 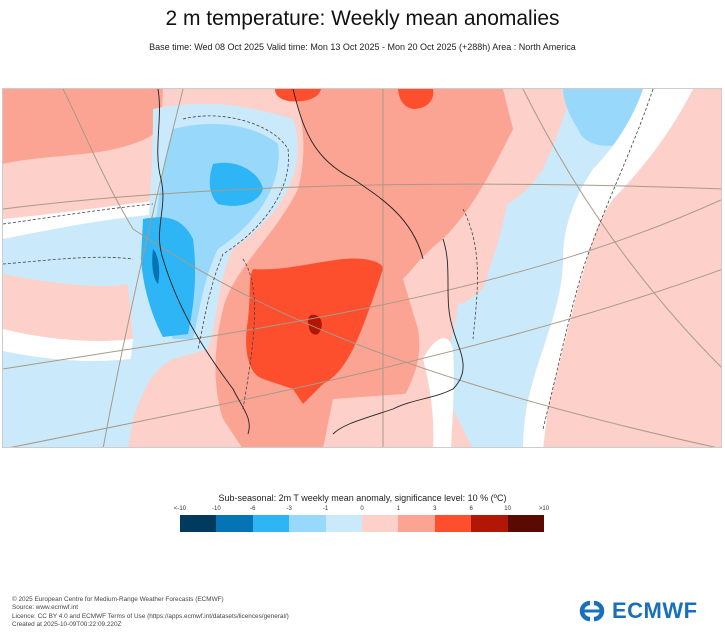 I want to click on colorbar-tick-label: -6, so click(x=253, y=509).